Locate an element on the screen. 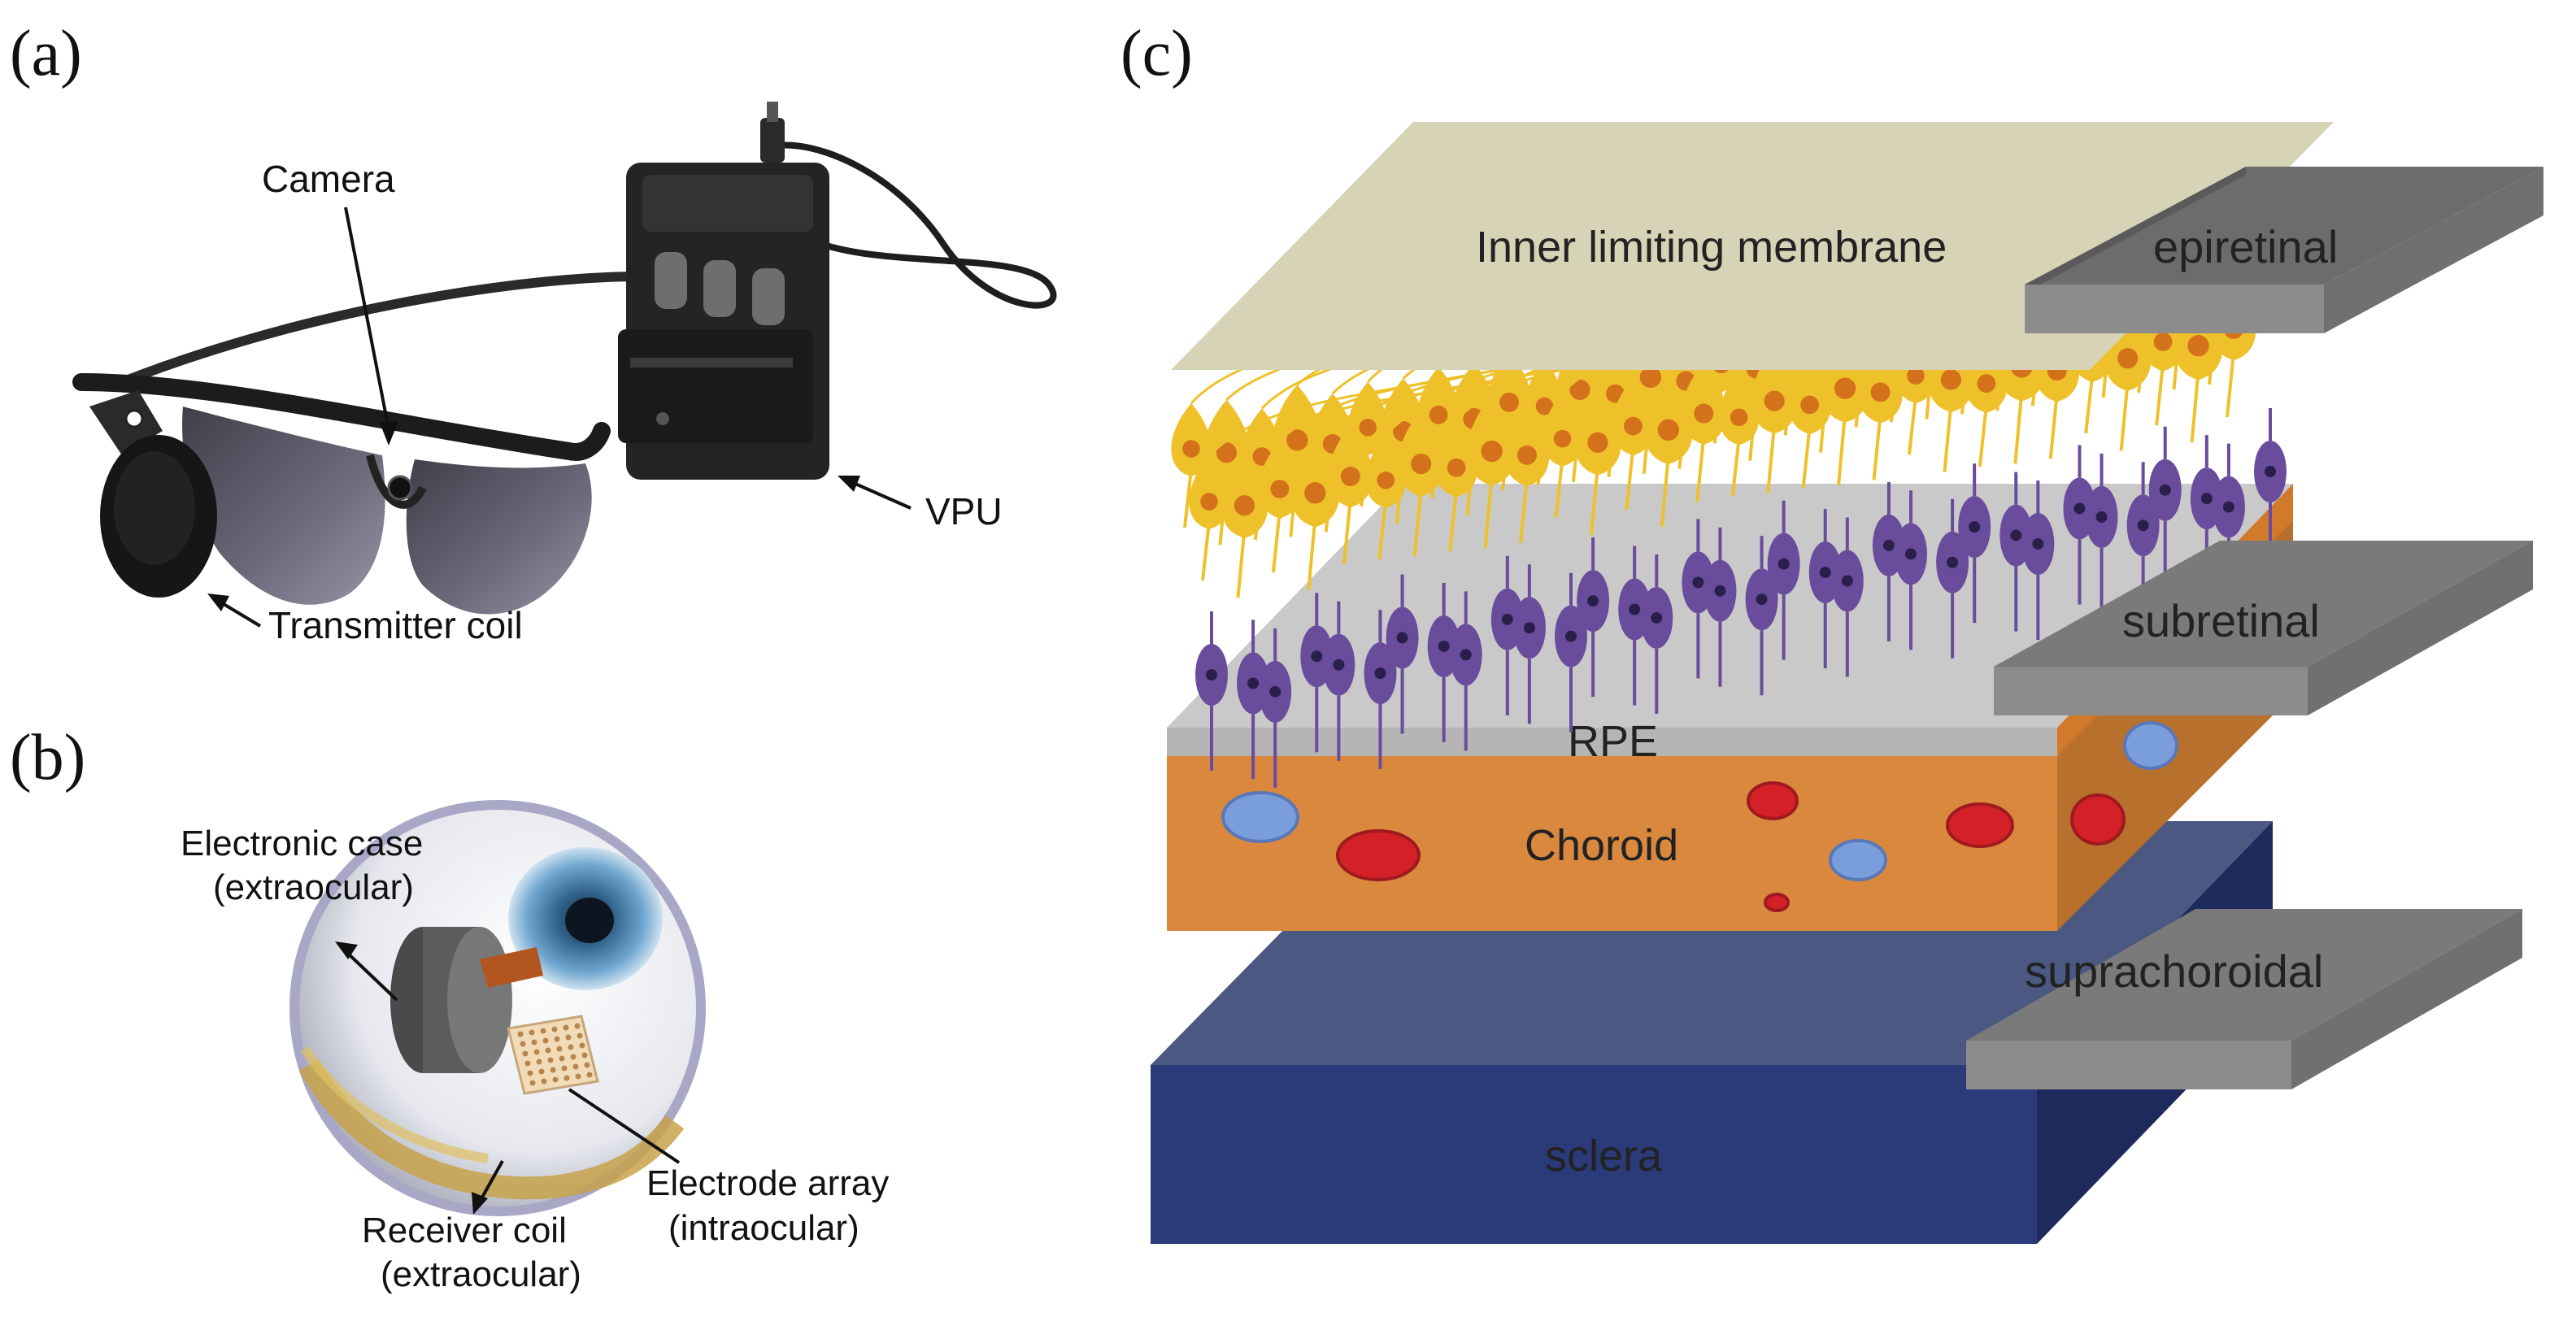 This screenshot has height=1326, width=2576. camera-callout: Camera is located at coordinates (329, 179).